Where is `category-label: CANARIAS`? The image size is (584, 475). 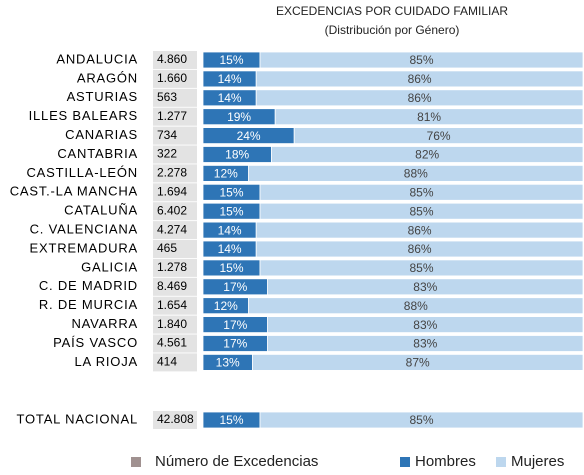
category-label: CANARIAS is located at coordinates (101, 134).